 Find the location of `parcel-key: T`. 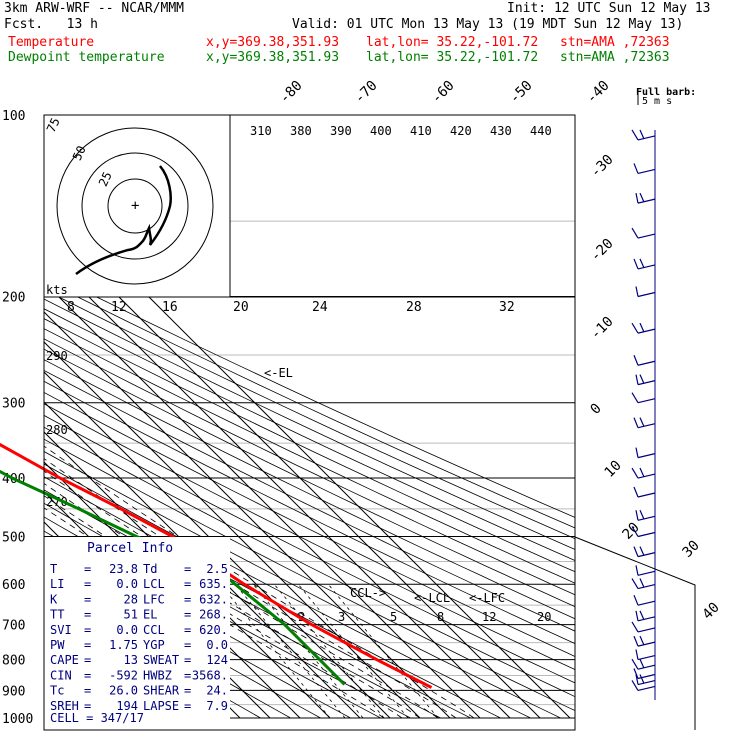

parcel-key: T is located at coordinates (53, 569).